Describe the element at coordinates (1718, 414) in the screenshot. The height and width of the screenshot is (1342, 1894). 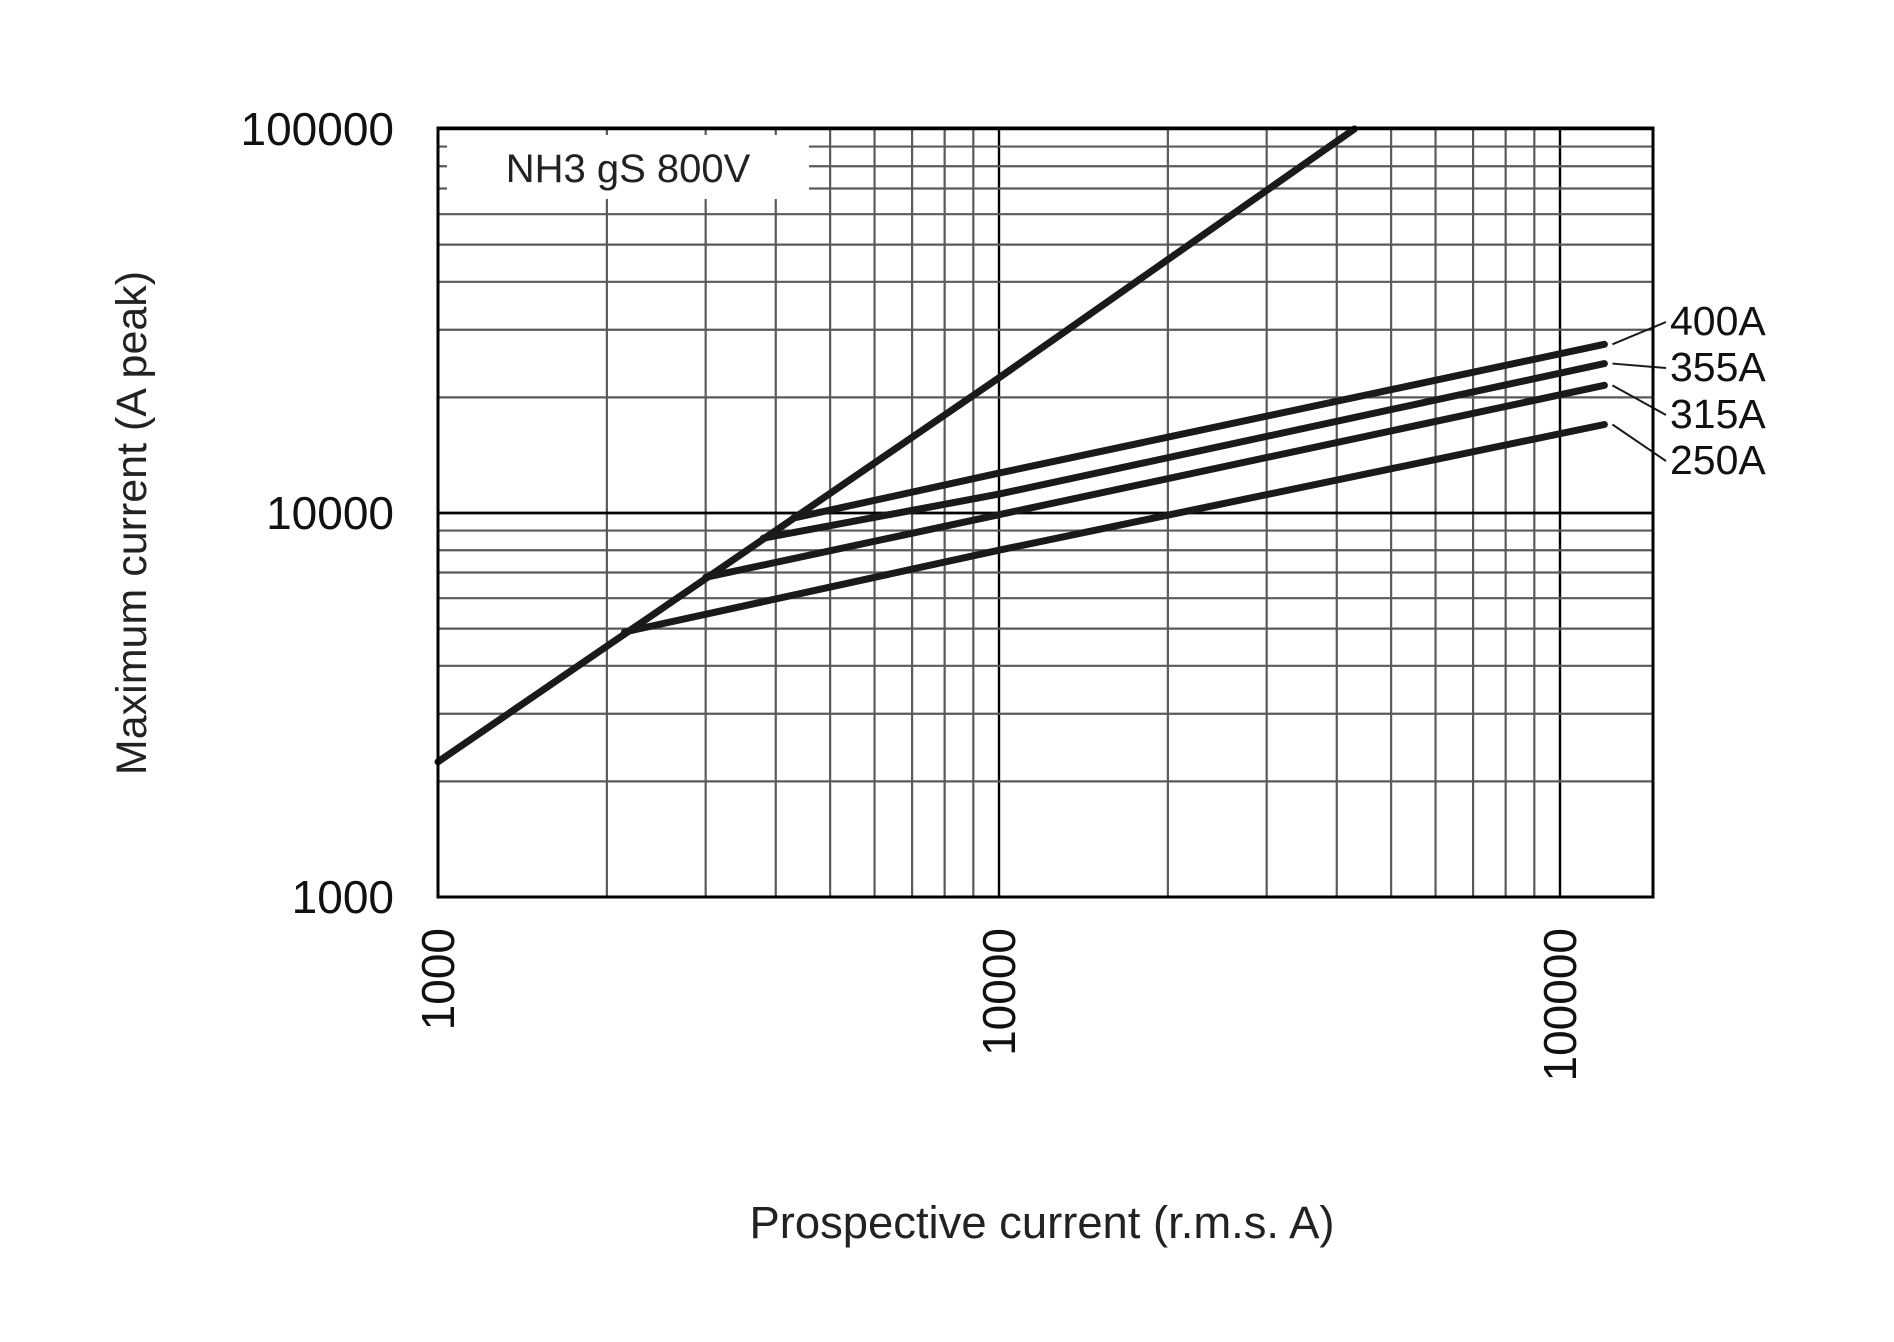
I see `series-label-315a: 315A` at that location.